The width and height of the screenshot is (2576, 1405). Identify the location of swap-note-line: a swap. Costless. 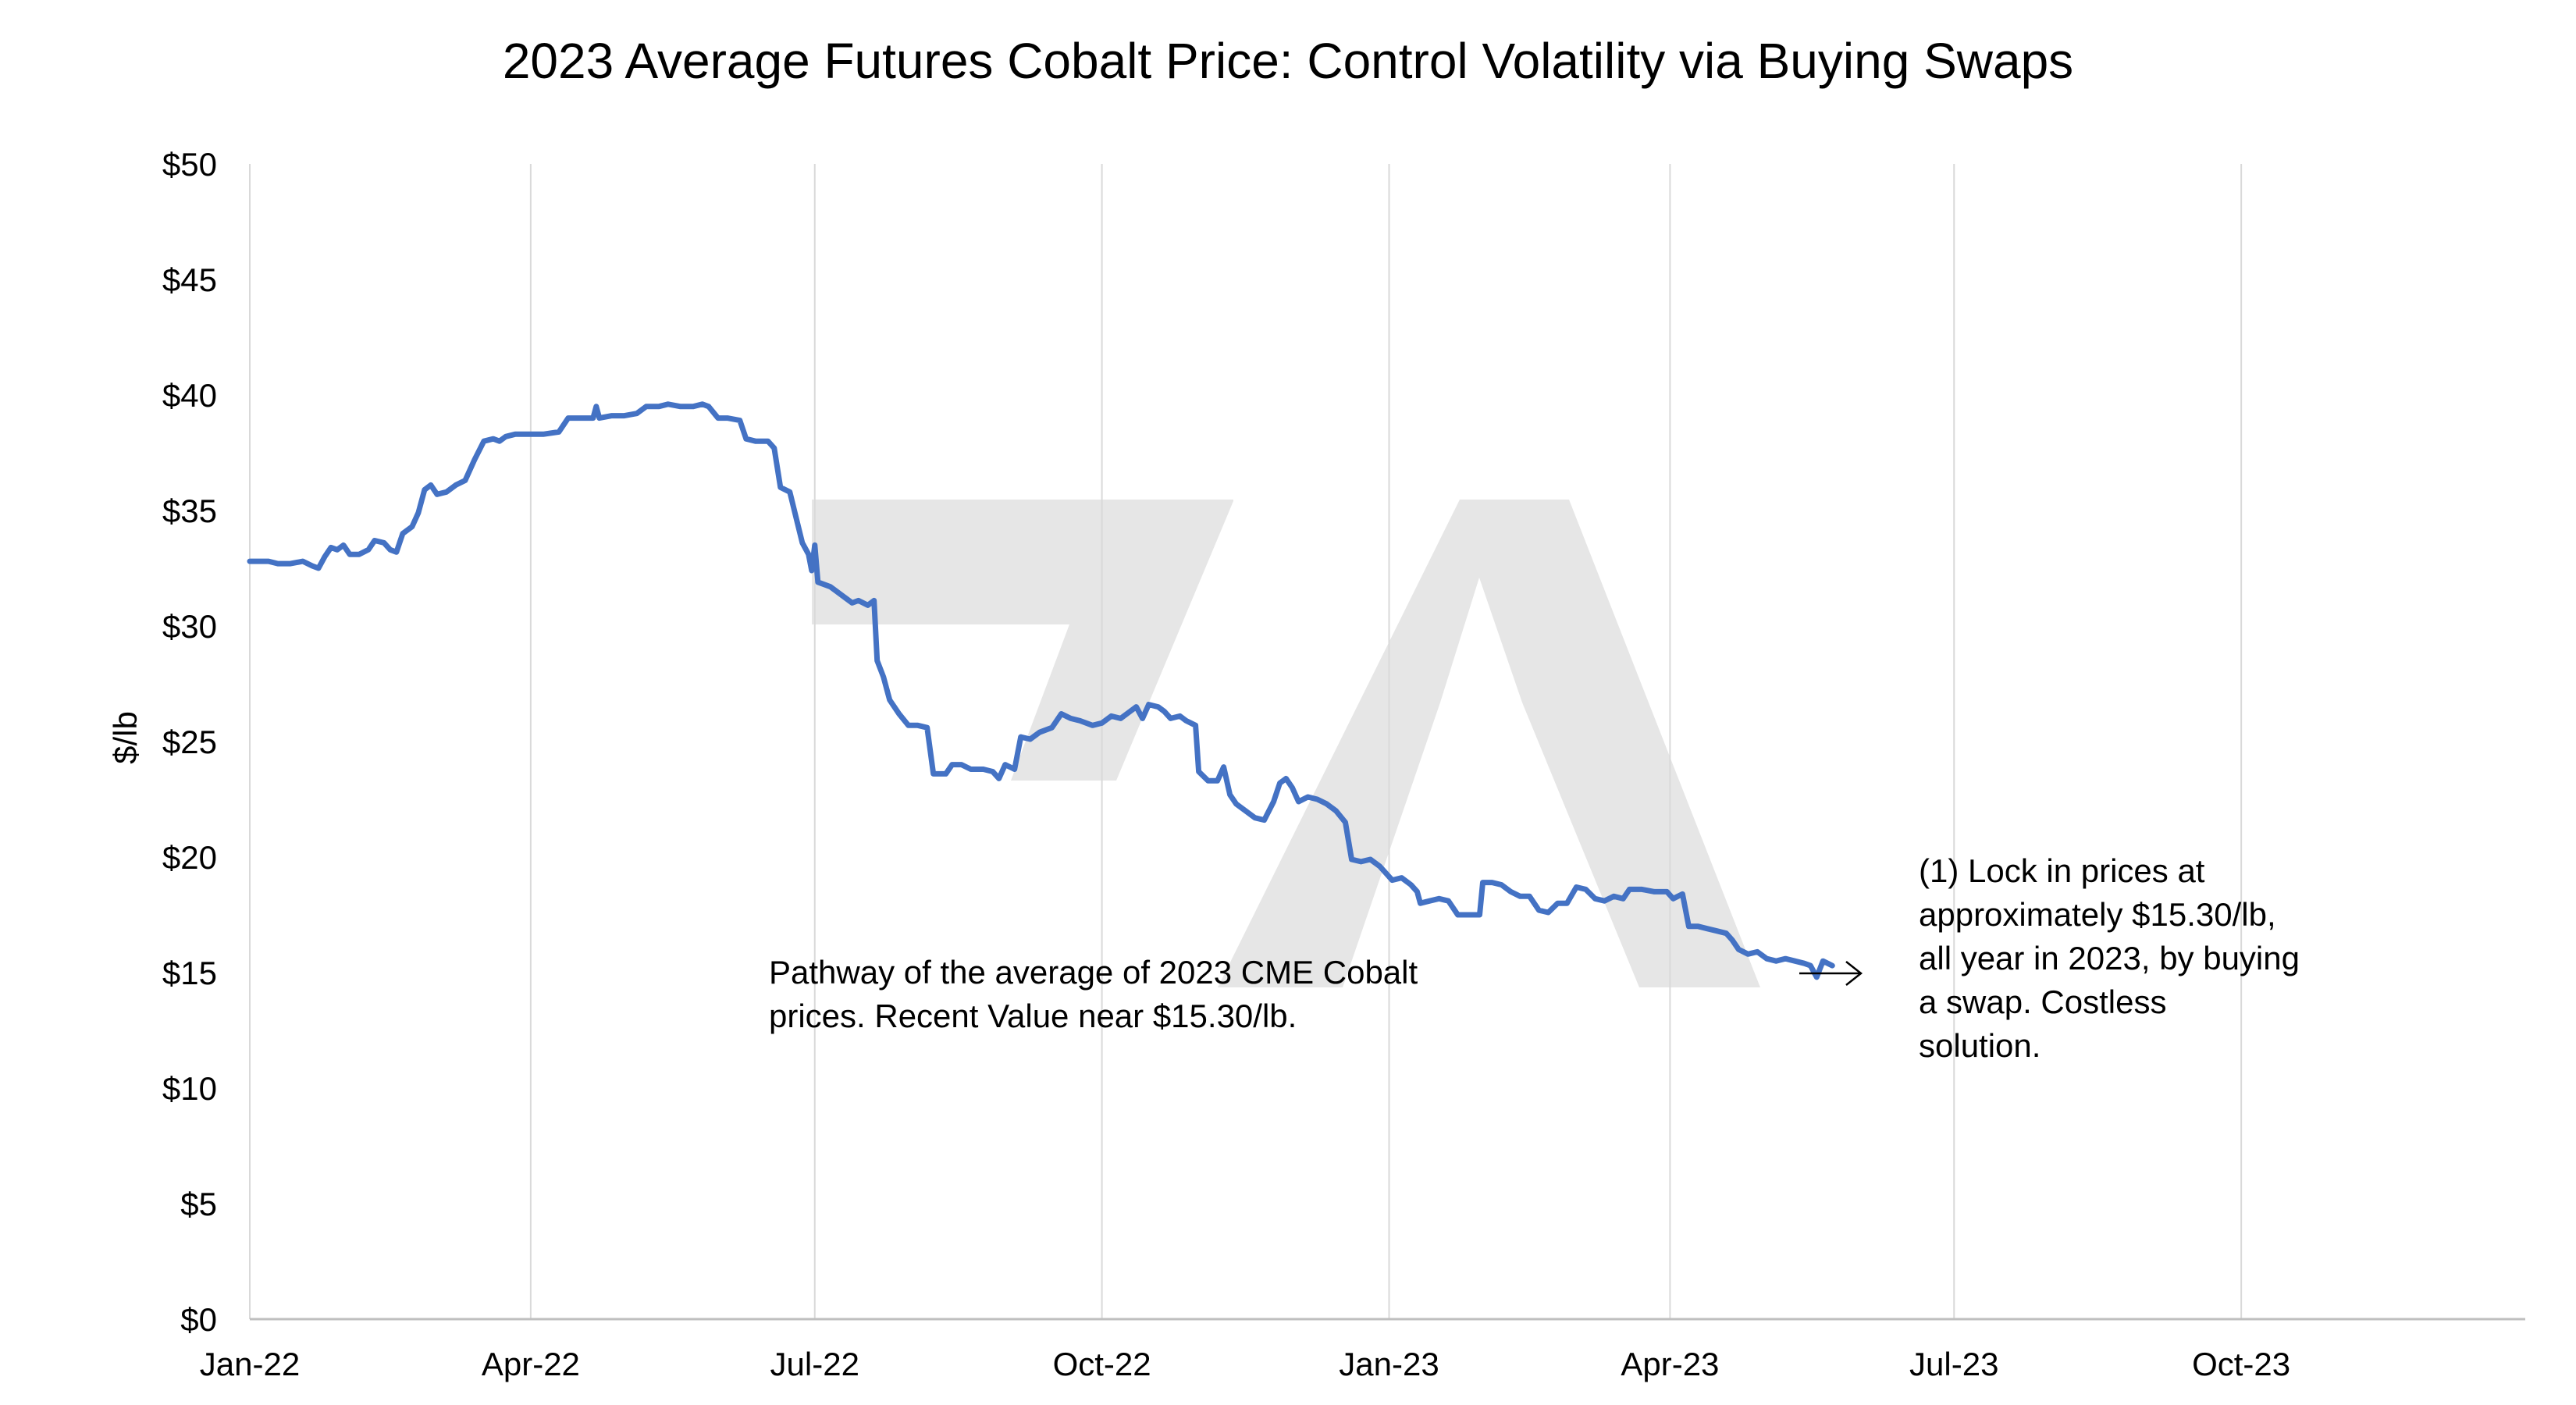
(2042, 1002).